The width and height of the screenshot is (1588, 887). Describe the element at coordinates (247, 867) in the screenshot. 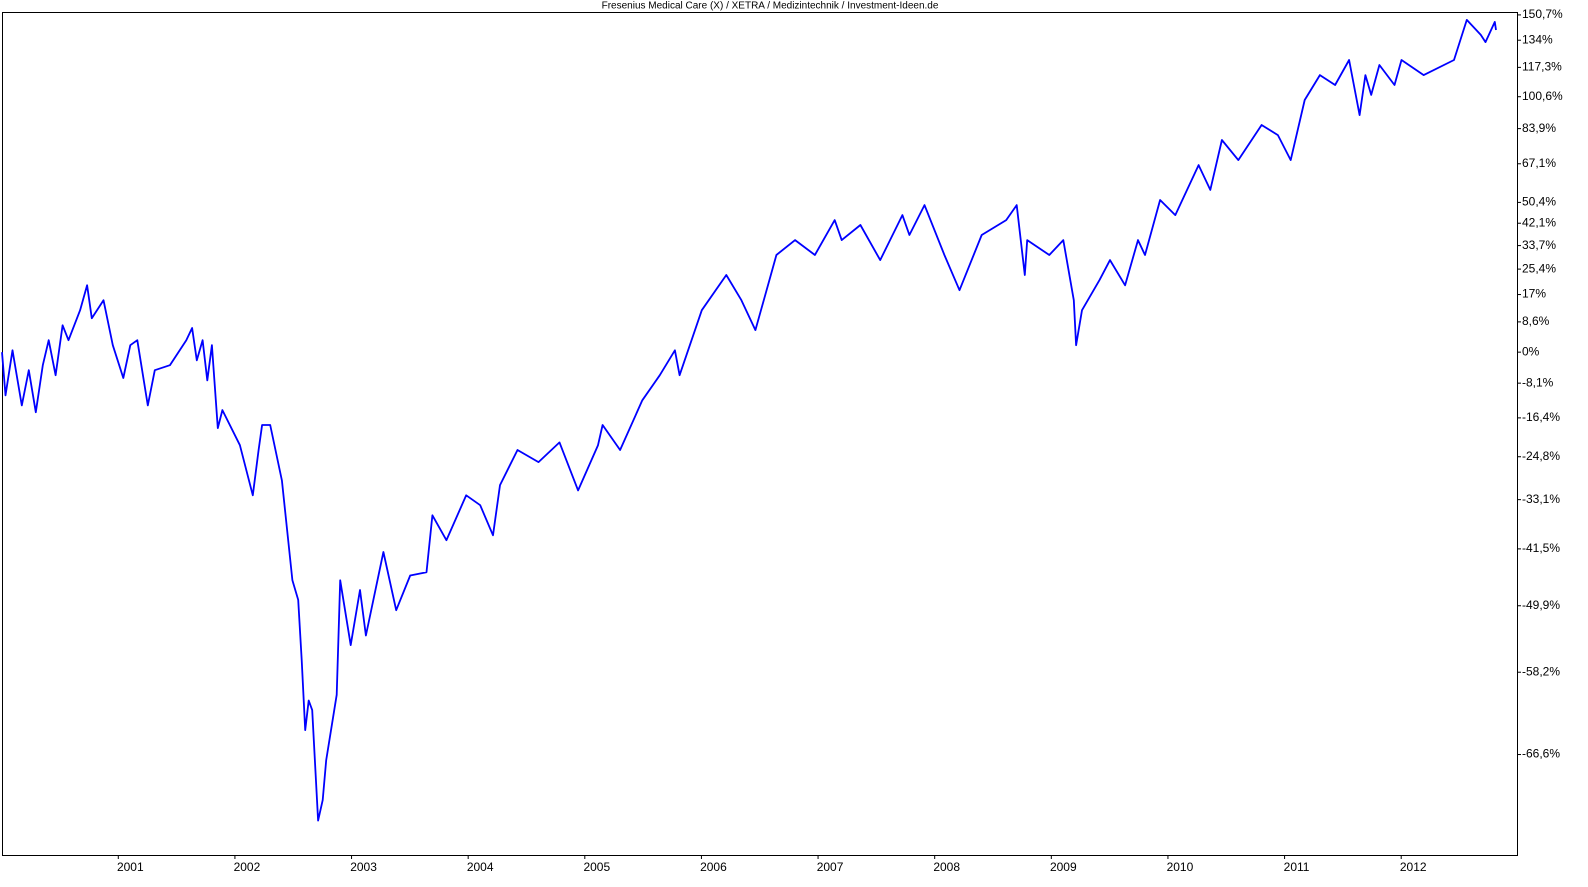

I see `x-tick-label: 2002` at that location.